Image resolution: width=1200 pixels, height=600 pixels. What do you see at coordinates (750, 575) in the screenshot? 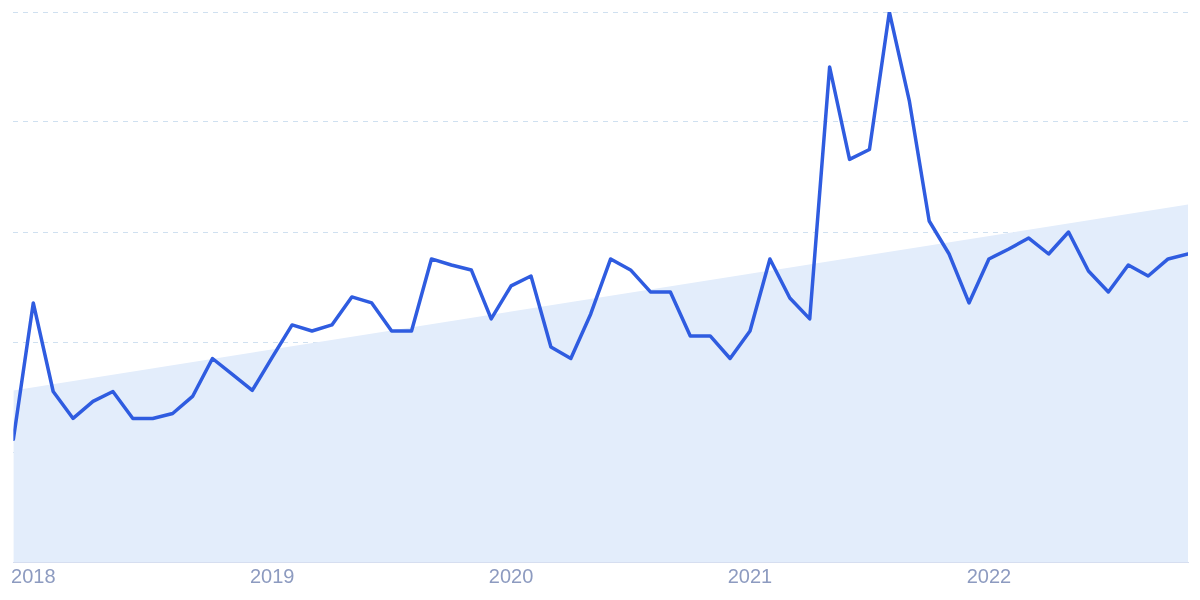
I see `x-tick-label: 2021` at bounding box center [750, 575].